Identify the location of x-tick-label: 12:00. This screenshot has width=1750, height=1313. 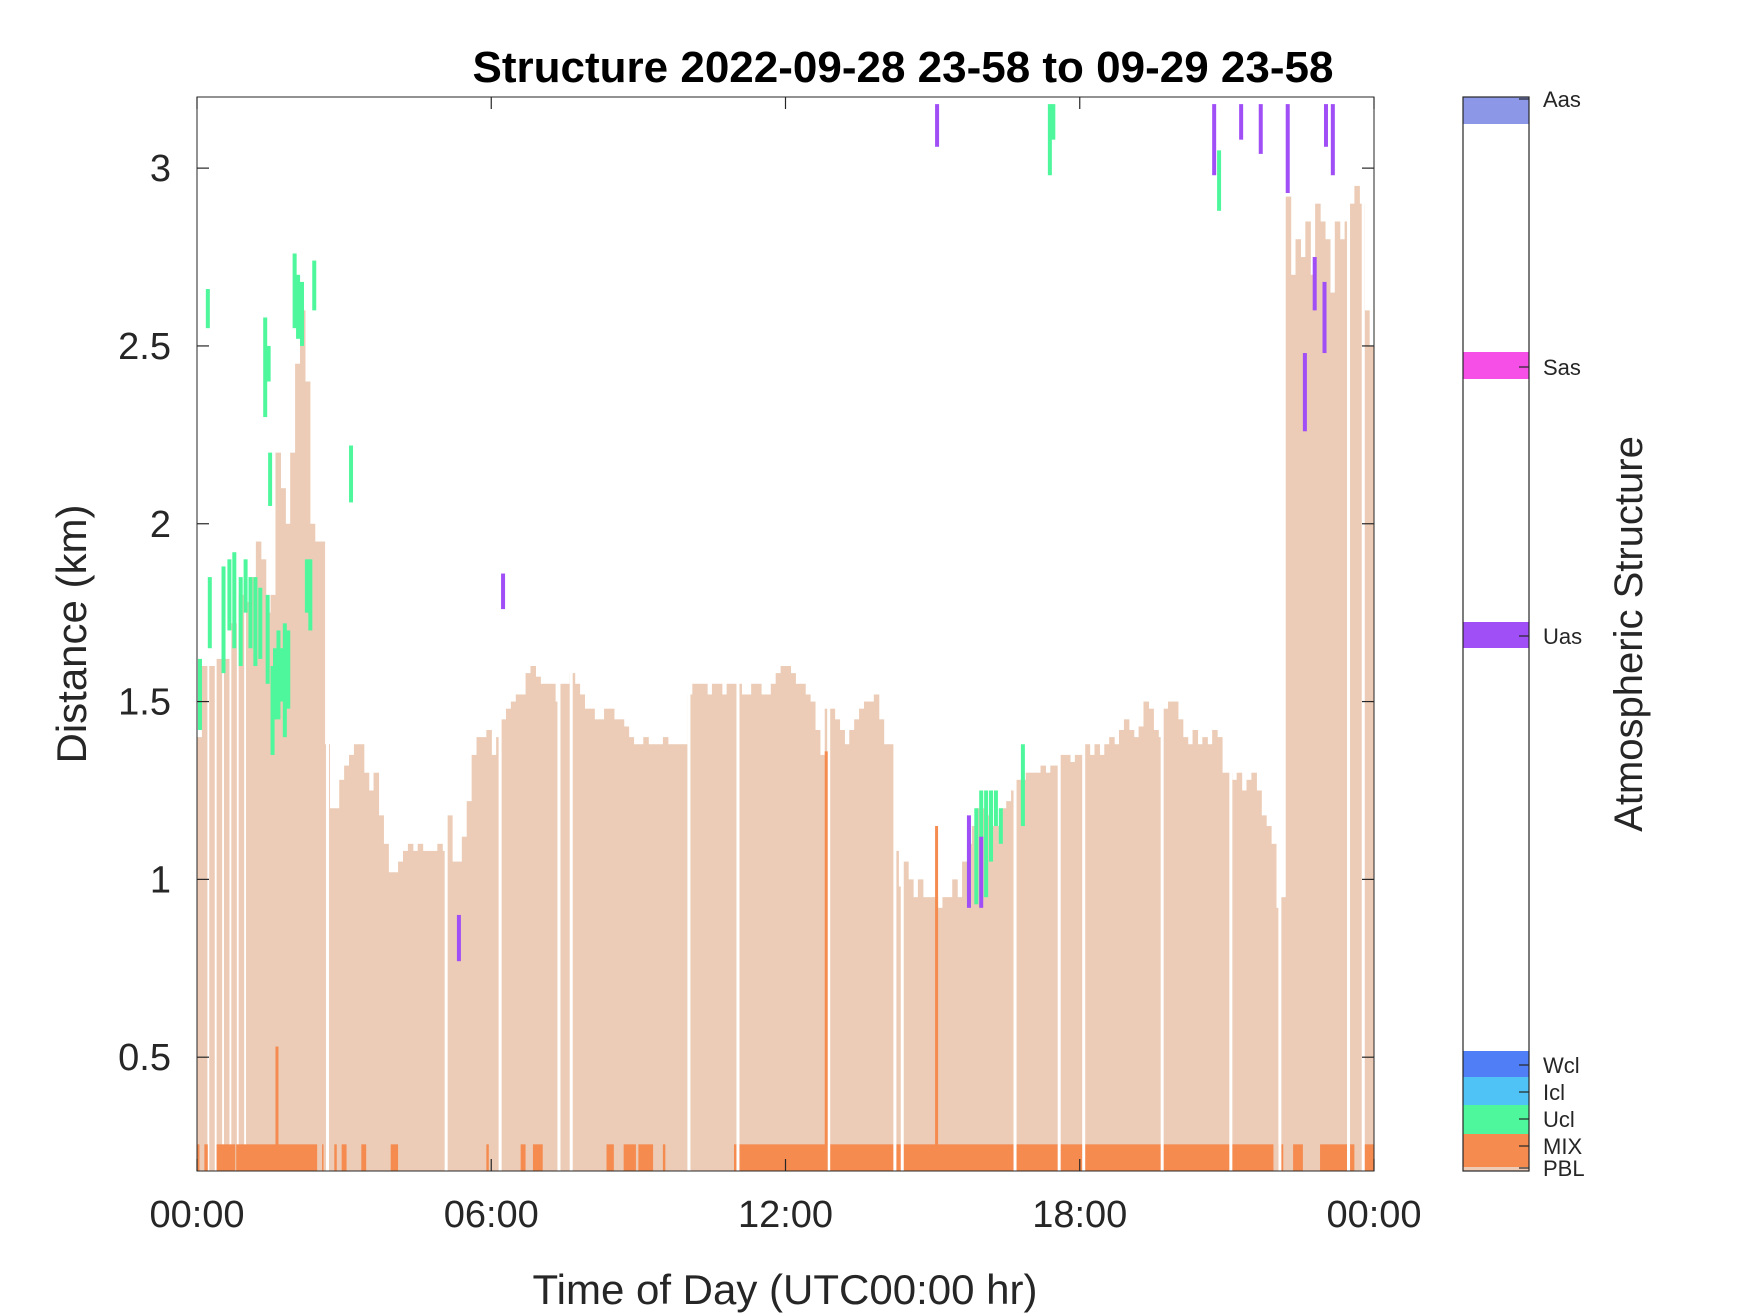
(785, 1215).